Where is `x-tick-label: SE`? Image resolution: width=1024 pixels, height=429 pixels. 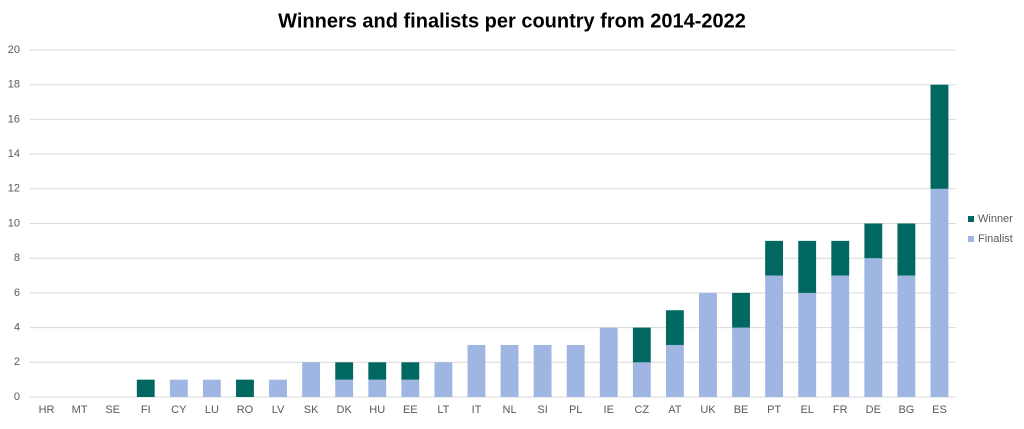
x-tick-label: SE is located at coordinates (112, 410).